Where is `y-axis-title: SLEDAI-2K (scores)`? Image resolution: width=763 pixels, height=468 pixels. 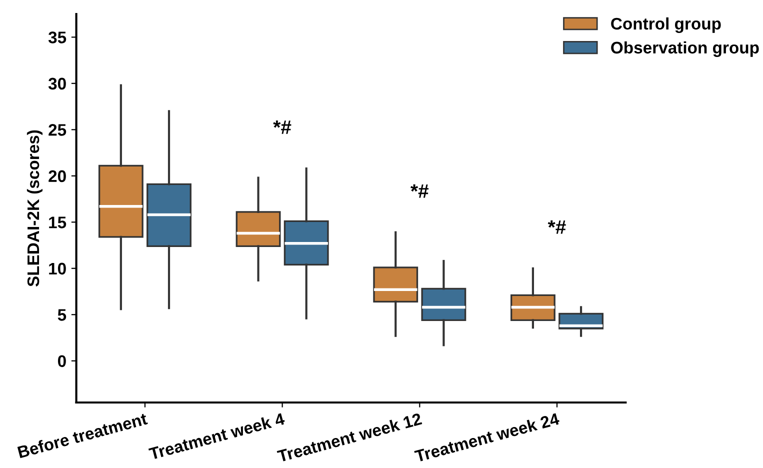 y-axis-title: SLEDAI-2K (scores) is located at coordinates (34, 208).